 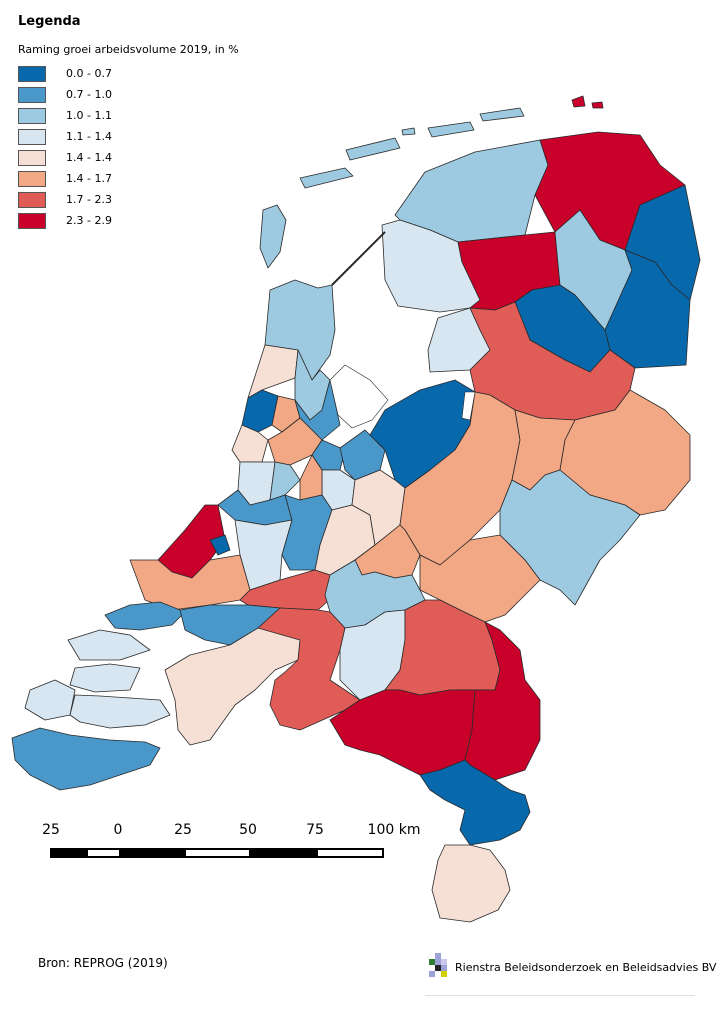 What do you see at coordinates (143, 157) in the screenshot?
I see `legend-item-4: 1.4 - 1.4` at bounding box center [143, 157].